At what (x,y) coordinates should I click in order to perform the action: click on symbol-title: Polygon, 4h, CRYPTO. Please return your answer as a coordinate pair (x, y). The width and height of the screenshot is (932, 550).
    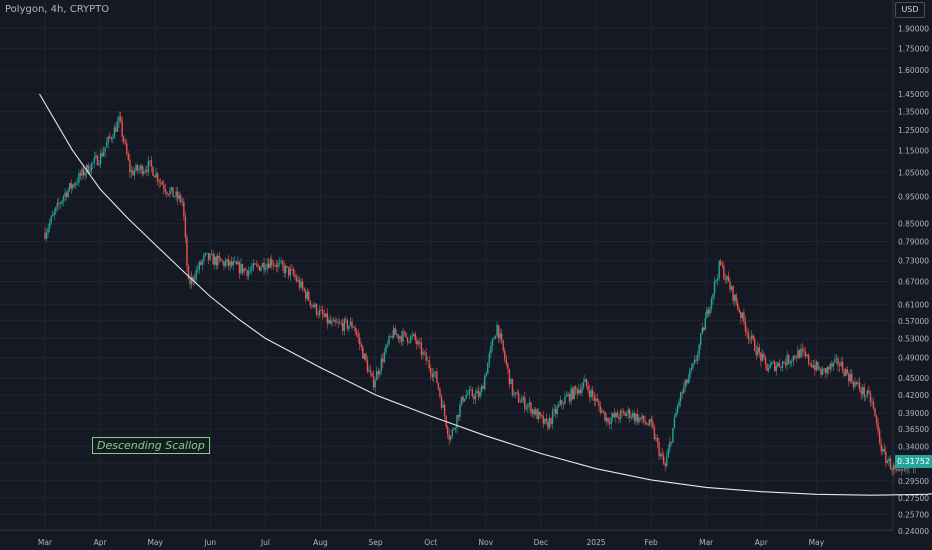
    Looking at the image, I should click on (57, 9).